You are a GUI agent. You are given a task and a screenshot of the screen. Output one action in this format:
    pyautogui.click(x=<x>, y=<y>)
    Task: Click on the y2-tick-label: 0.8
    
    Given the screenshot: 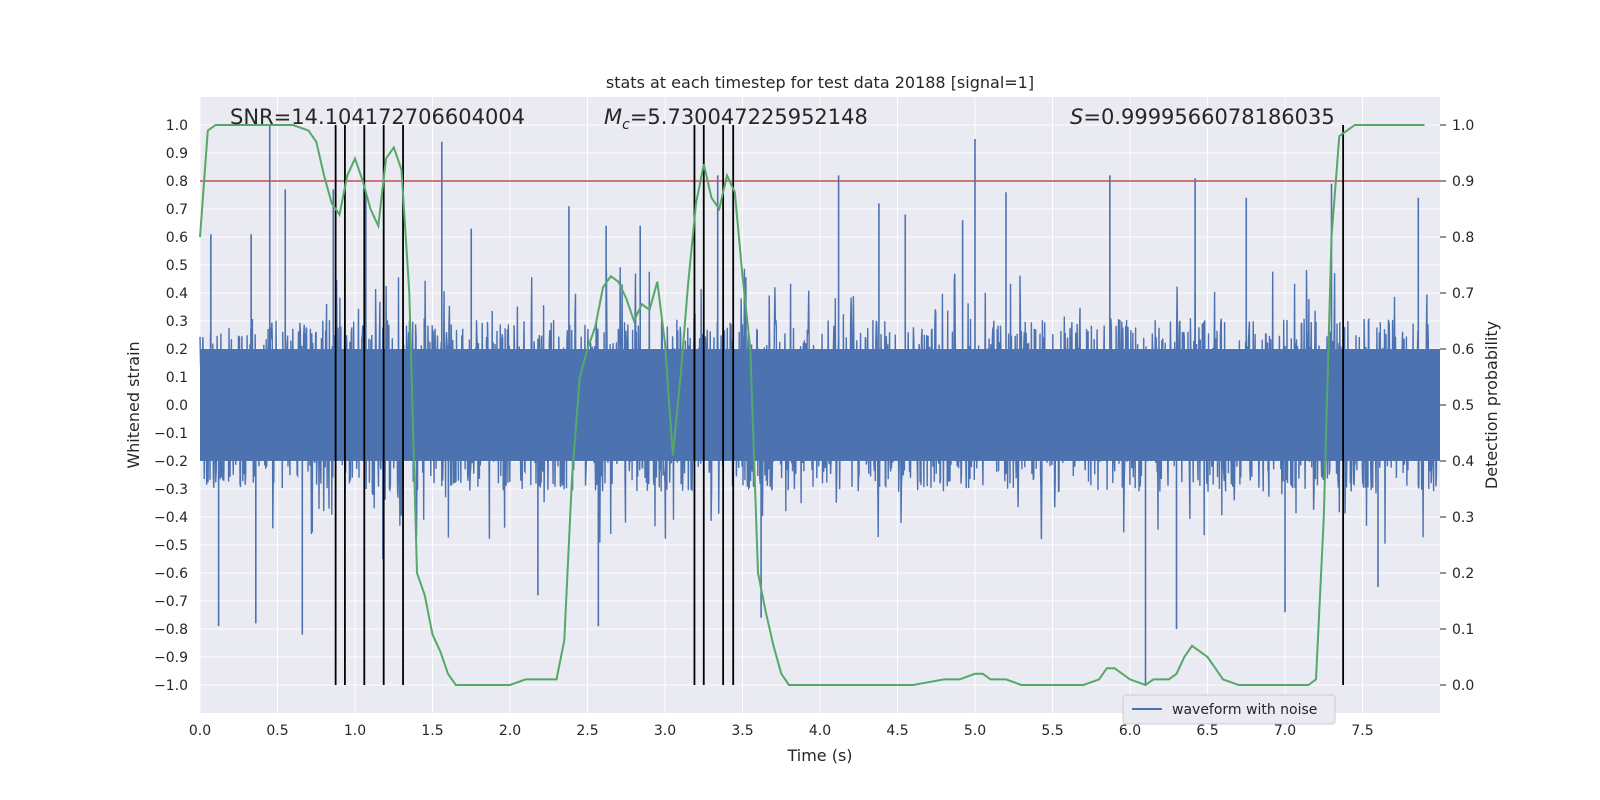 What is the action you would take?
    pyautogui.click(x=1463, y=238)
    